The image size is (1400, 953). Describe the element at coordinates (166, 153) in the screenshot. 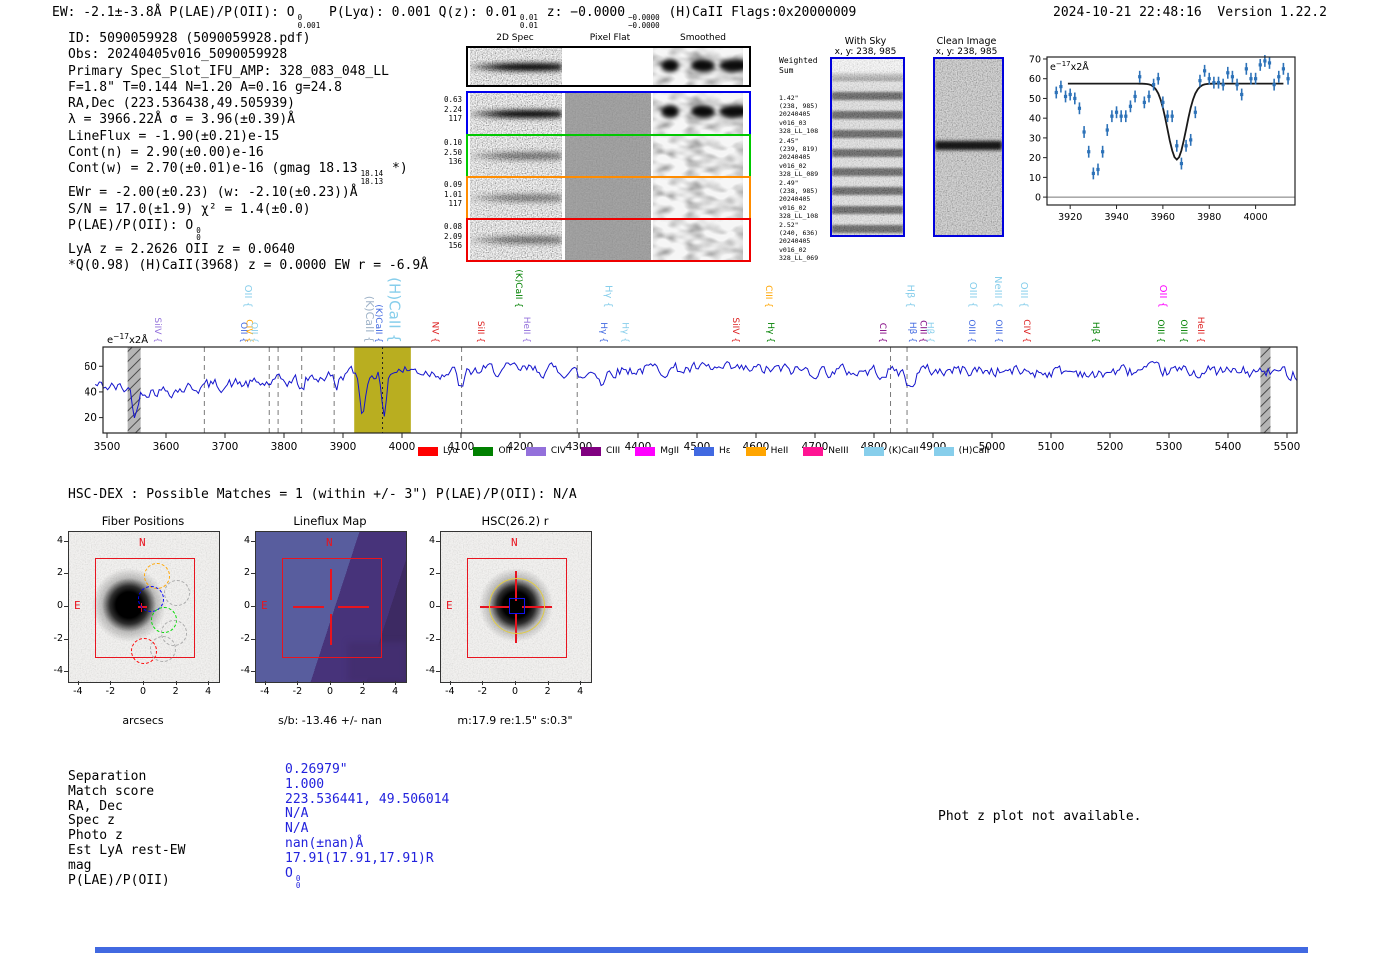

I see `text-segment: Cont(n) = 2.90(±0.00)e-16` at that location.